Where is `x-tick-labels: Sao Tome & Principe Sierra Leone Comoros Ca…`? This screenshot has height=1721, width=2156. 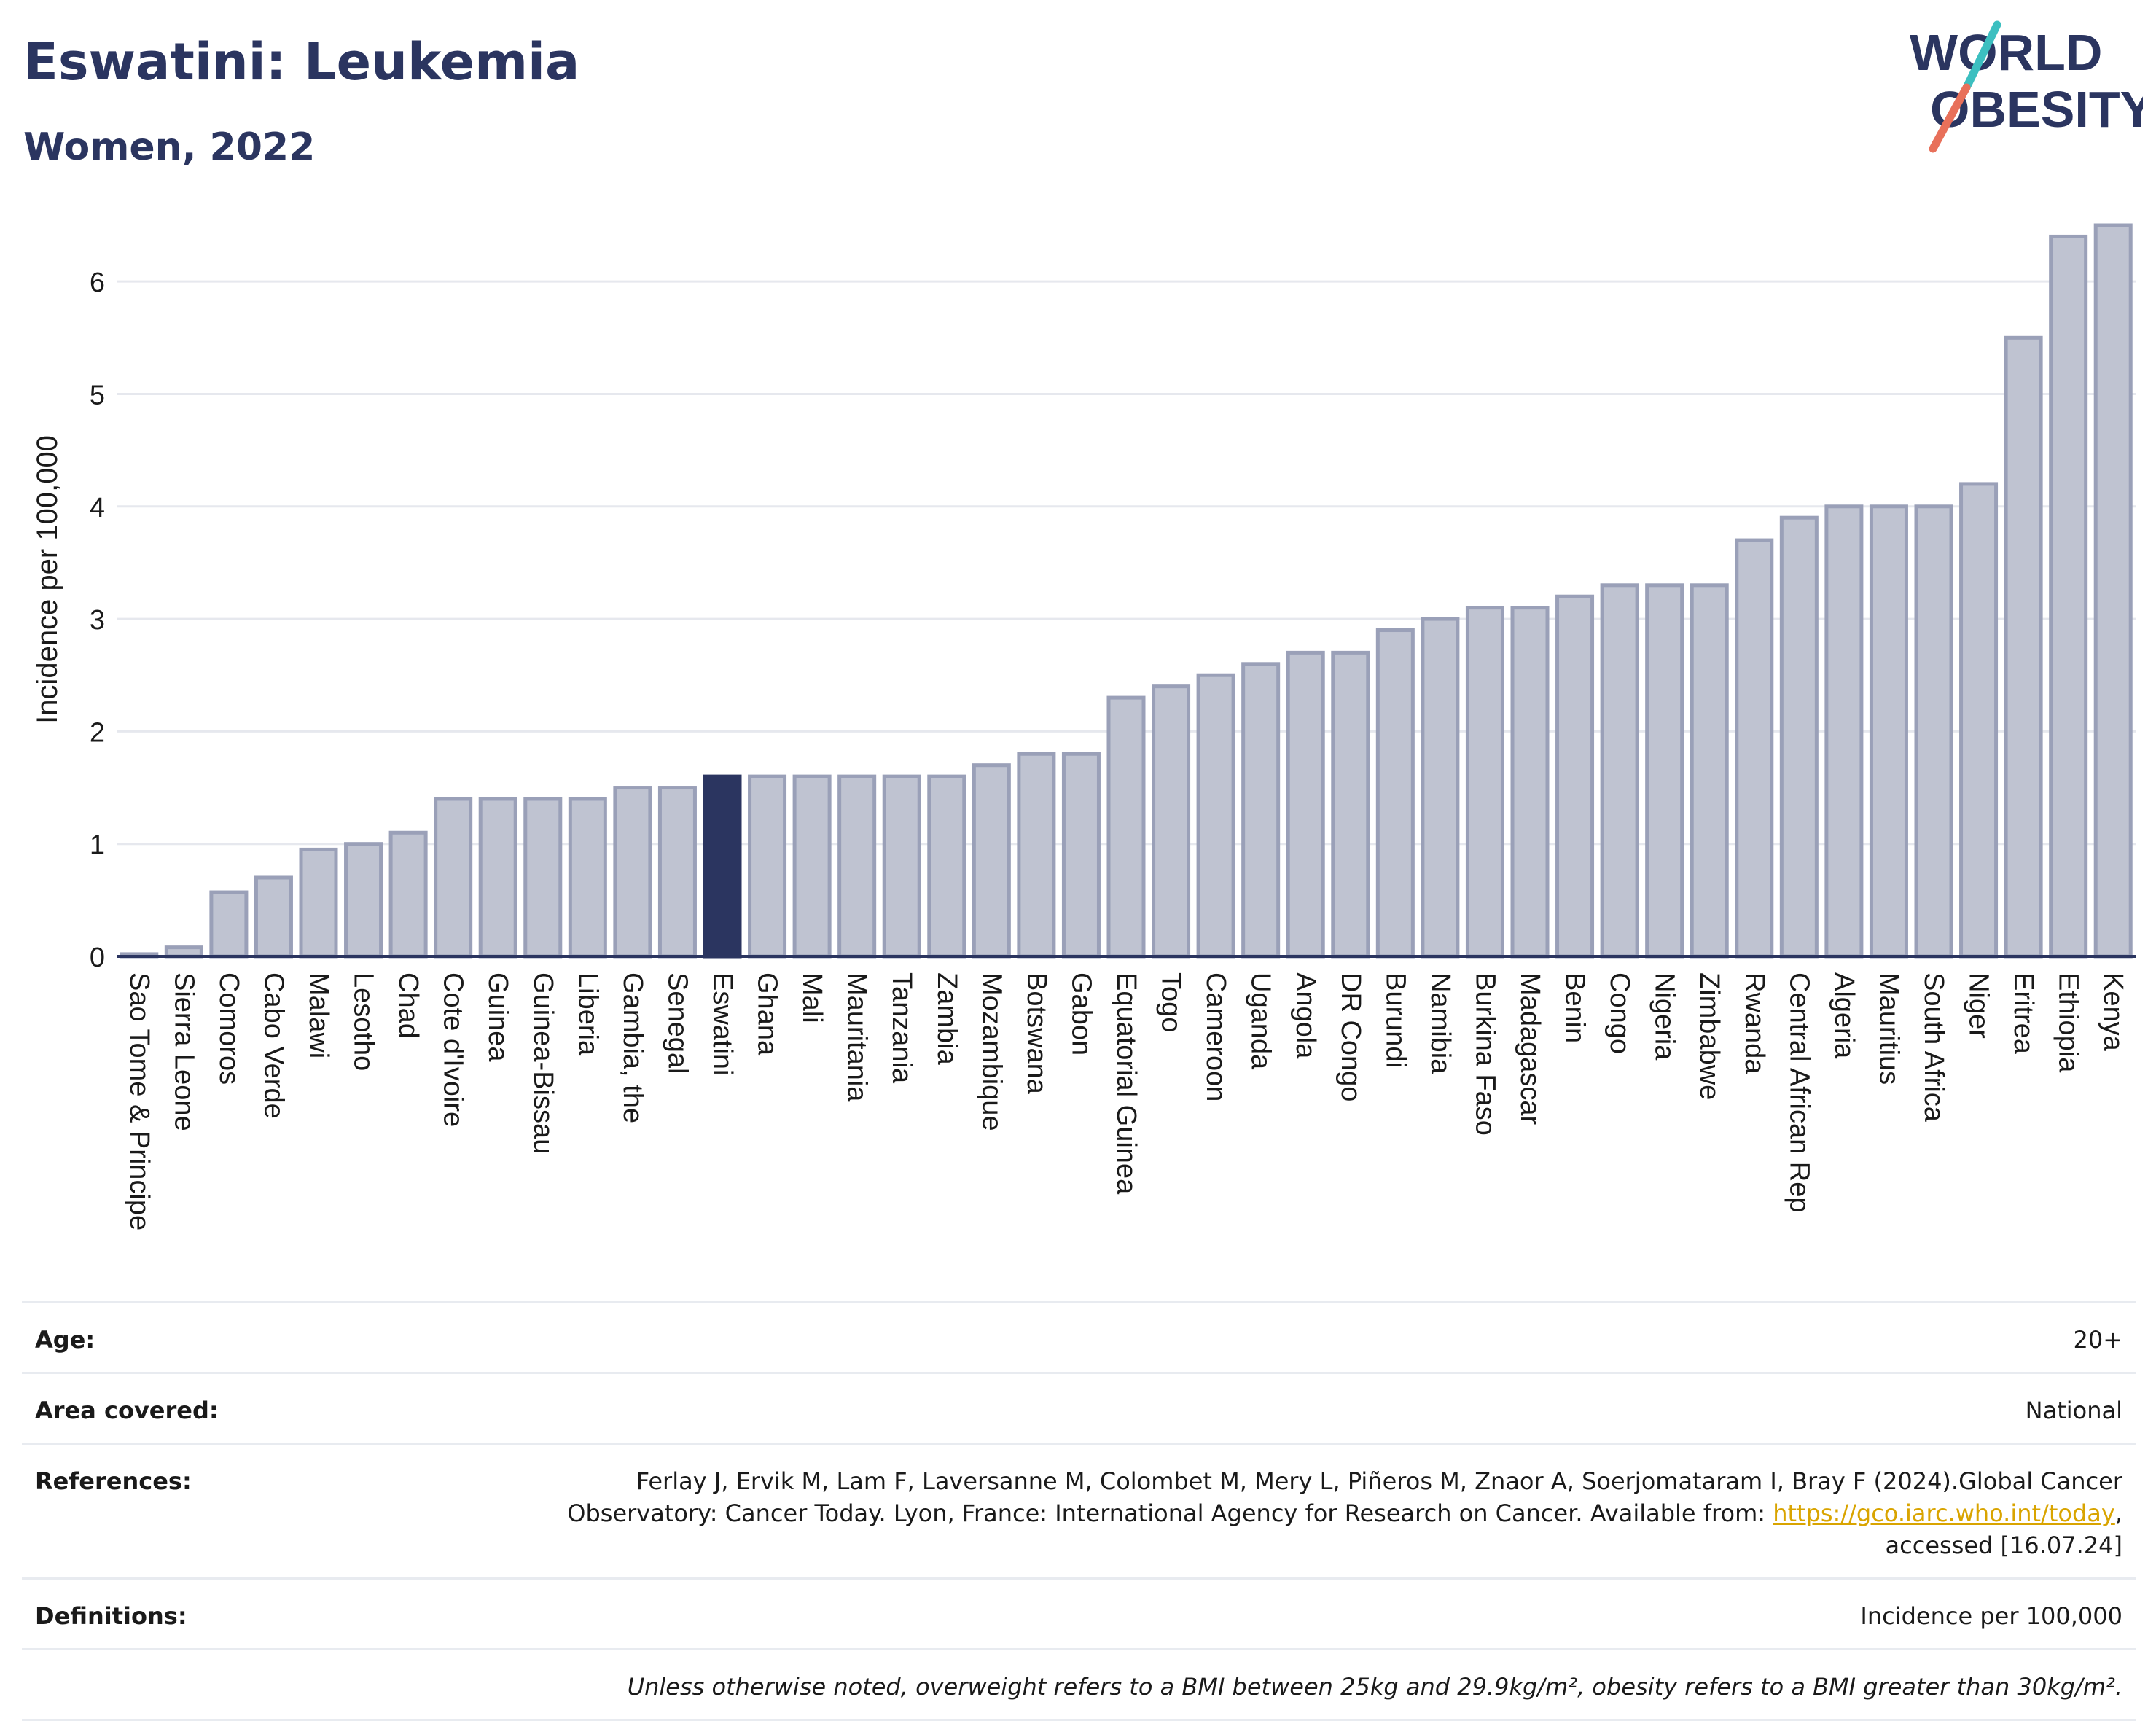 x-tick-labels: Sao Tome & Principe Sierra Leone Comoros Ca… is located at coordinates (1126, 1101).